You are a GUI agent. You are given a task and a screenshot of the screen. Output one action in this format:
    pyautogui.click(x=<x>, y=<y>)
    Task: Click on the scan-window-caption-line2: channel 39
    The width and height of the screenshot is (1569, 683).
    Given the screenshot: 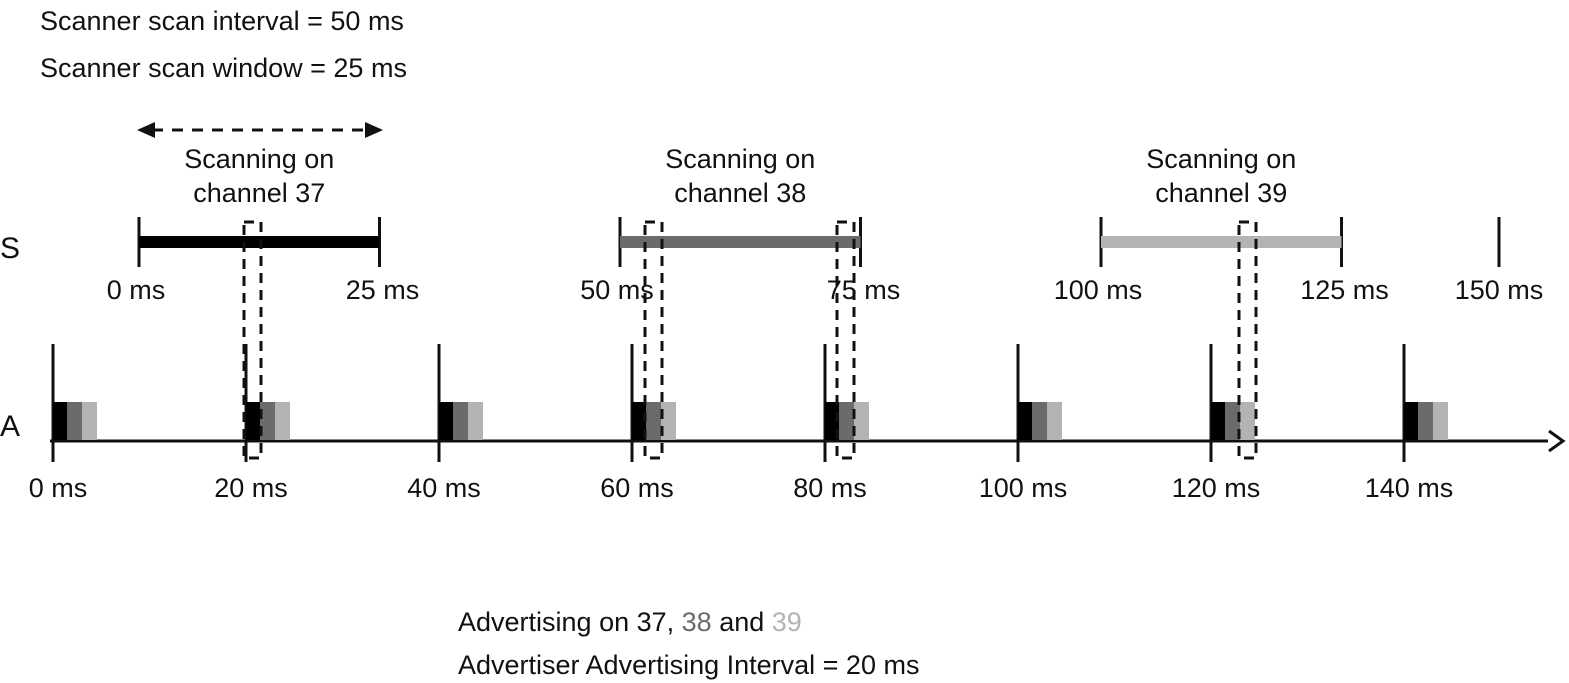 What is the action you would take?
    pyautogui.click(x=1221, y=193)
    